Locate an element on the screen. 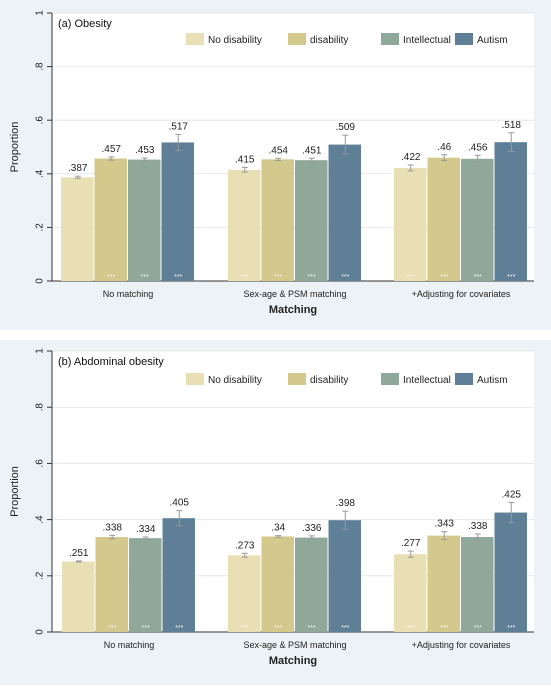  data-label: .343 is located at coordinates (445, 524).